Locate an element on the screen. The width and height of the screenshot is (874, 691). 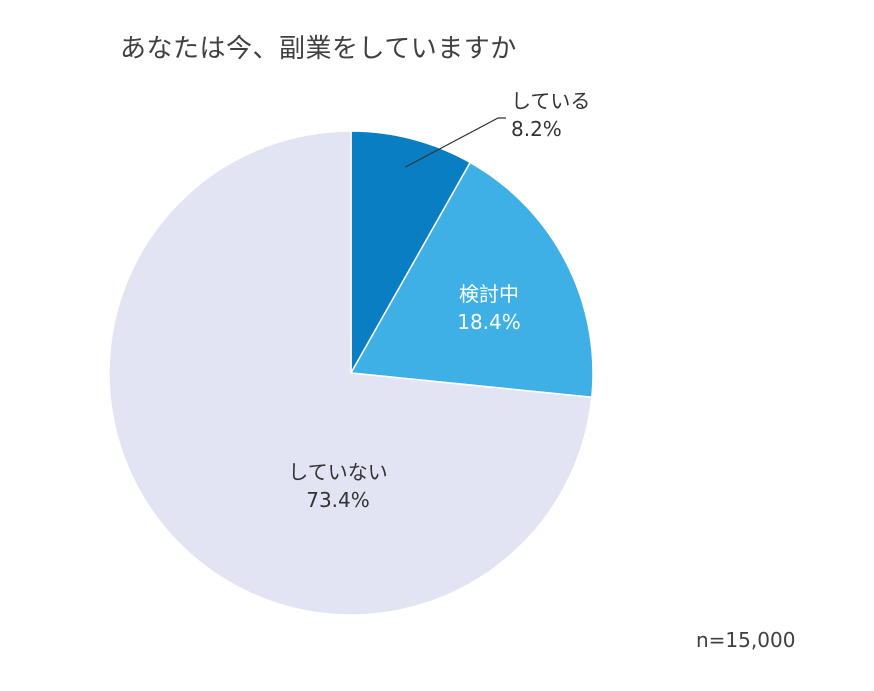
slice-value-label: 8.2% is located at coordinates (536, 129).